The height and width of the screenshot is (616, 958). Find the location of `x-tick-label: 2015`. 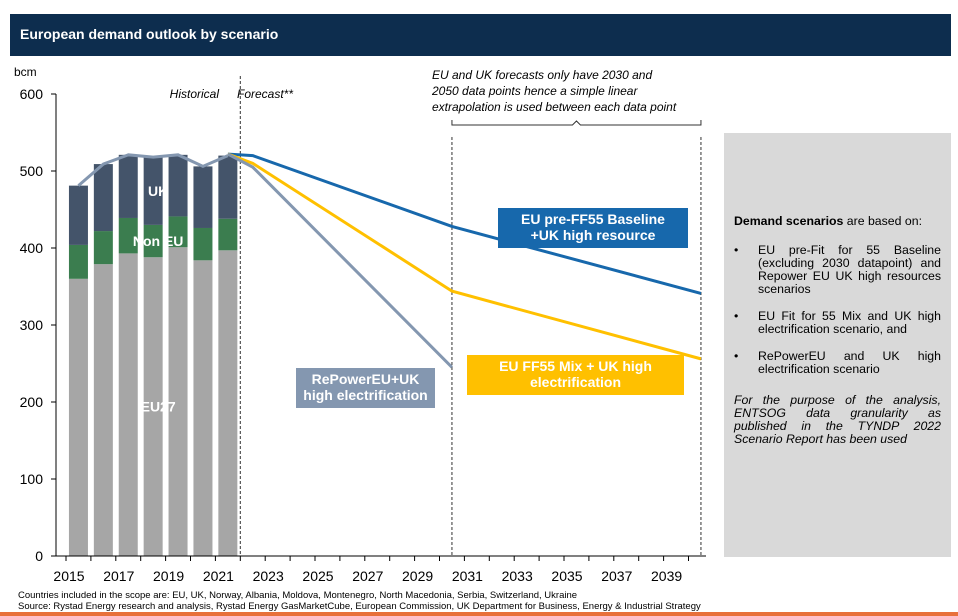

x-tick-label: 2015 is located at coordinates (68, 576).